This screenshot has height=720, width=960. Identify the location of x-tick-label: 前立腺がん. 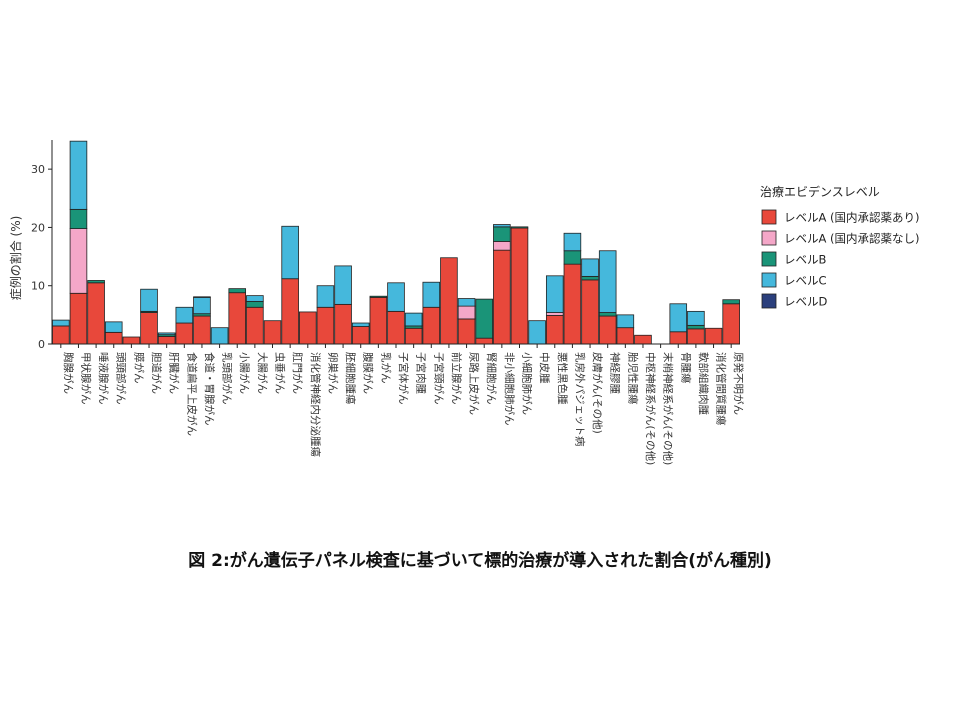
(456, 378).